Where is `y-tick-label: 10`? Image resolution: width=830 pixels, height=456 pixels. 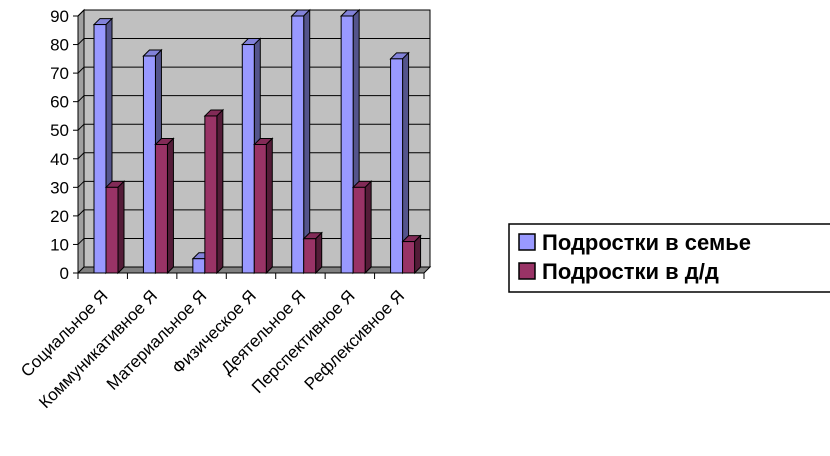 y-tick-label: 10 is located at coordinates (59, 244).